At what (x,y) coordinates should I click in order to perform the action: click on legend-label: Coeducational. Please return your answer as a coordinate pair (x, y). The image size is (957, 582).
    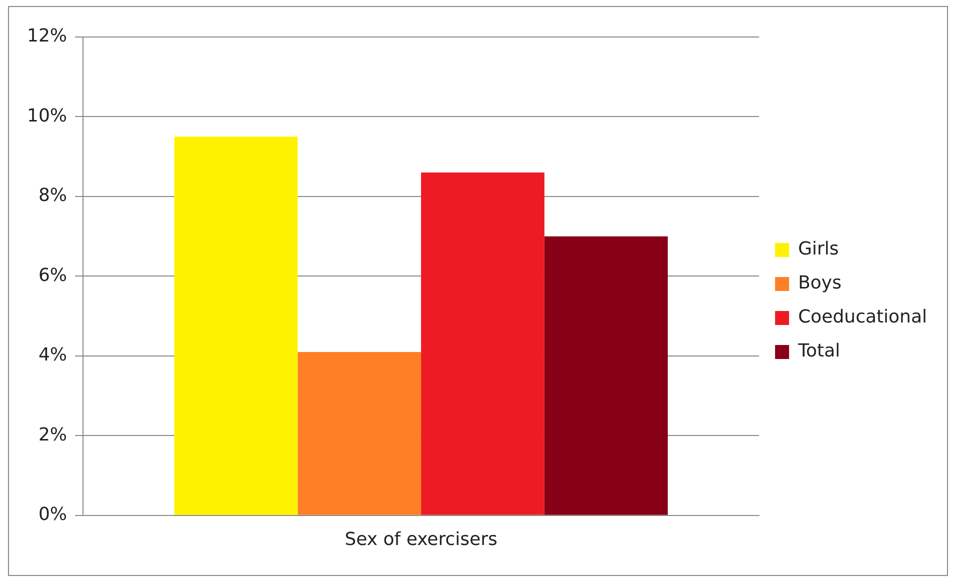
    Looking at the image, I should click on (863, 317).